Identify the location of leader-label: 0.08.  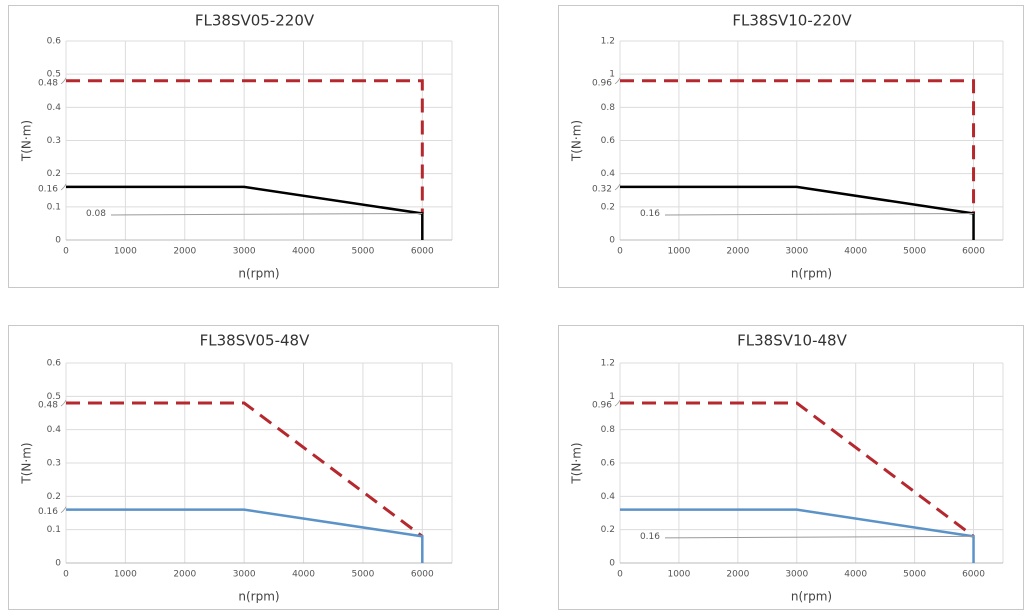
(96, 214).